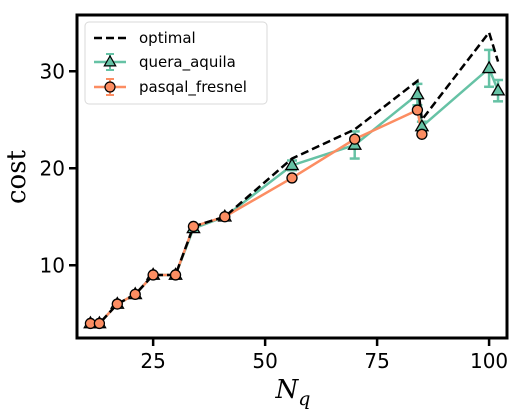 The width and height of the screenshot is (523, 413). I want to click on y-axis-label: cost, so click(17, 176).